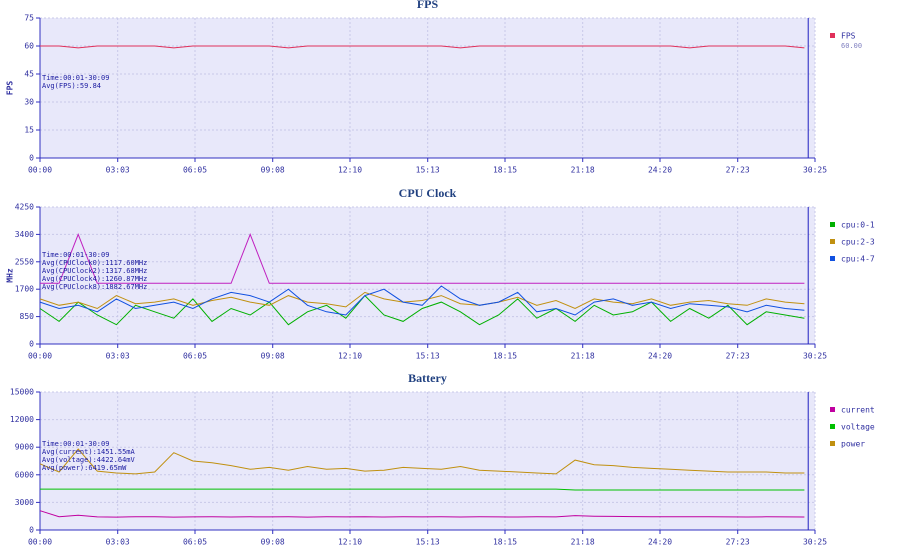  I want to click on y-tick-label: 3000, so click(24, 502).